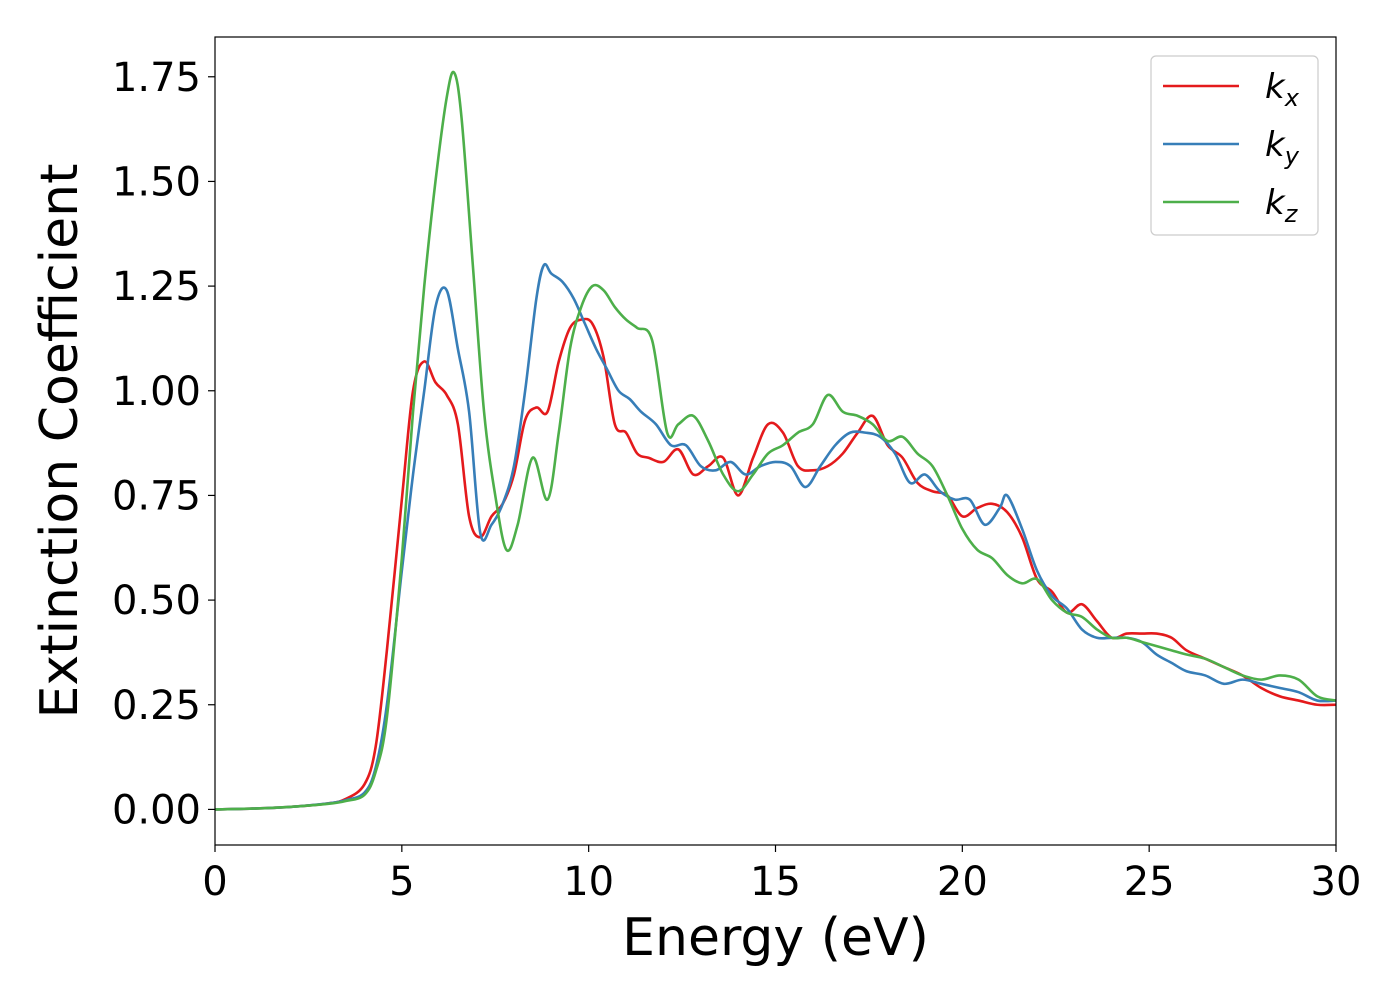 The width and height of the screenshot is (1400, 1000). What do you see at coordinates (401, 882) in the screenshot?
I see `x-tick-label: 5` at bounding box center [401, 882].